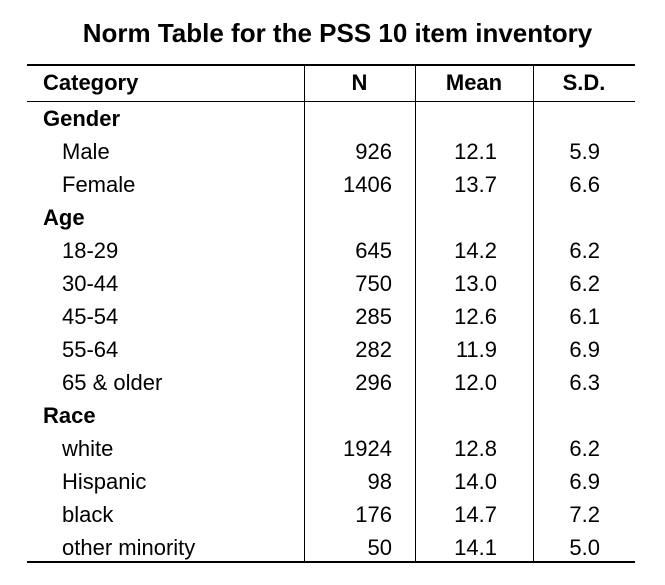  I want to click on cell-sd: 5.9, so click(584, 151).